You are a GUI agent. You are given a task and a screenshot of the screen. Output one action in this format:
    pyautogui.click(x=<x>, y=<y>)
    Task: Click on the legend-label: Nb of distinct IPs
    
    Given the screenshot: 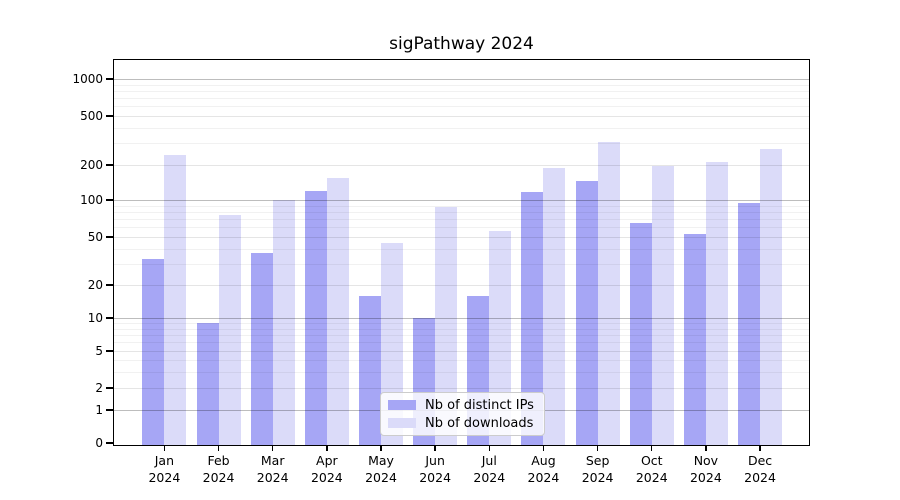 What is the action you would take?
    pyautogui.click(x=479, y=405)
    